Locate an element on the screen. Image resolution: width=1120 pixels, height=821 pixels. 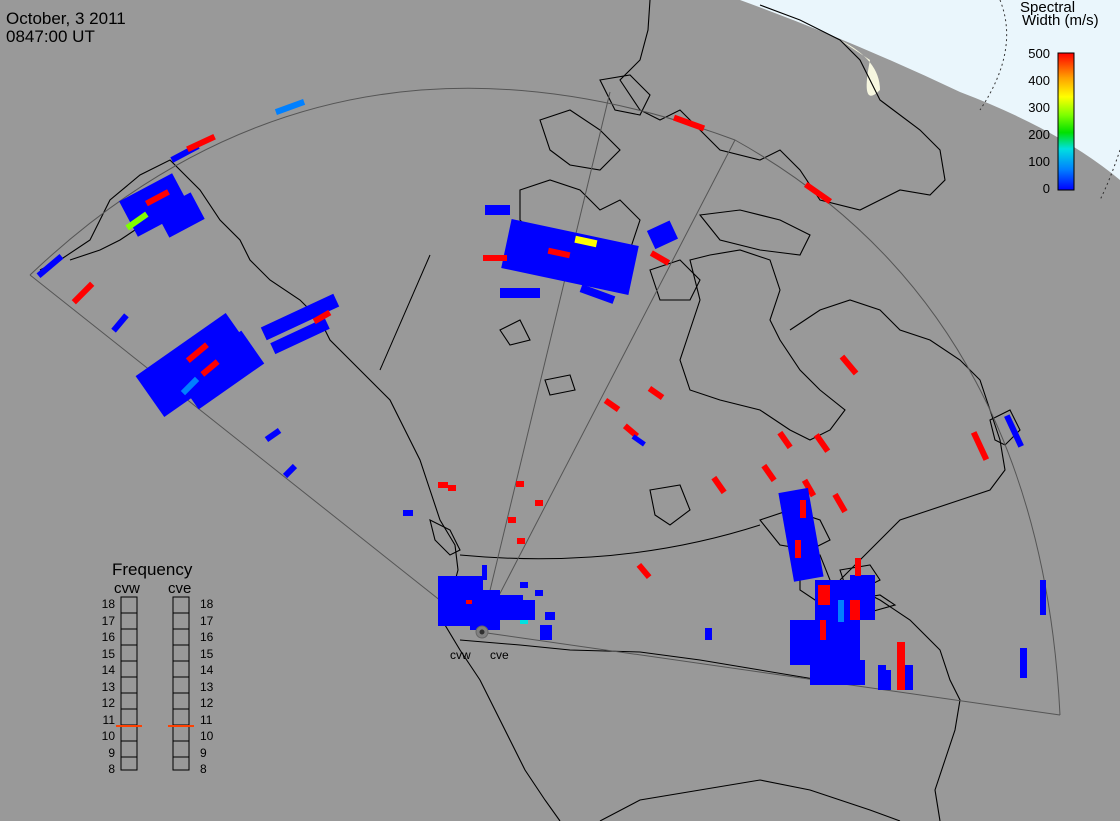
freq-column-cvw: cvw is located at coordinates (127, 588).